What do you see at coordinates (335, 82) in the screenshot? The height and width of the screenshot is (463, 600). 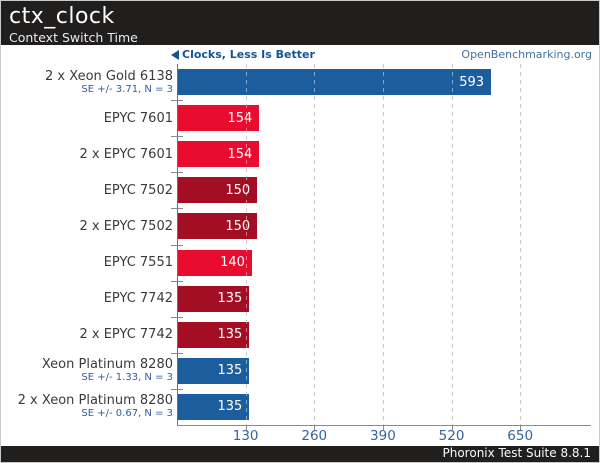 I see `result-bar: 593` at bounding box center [335, 82].